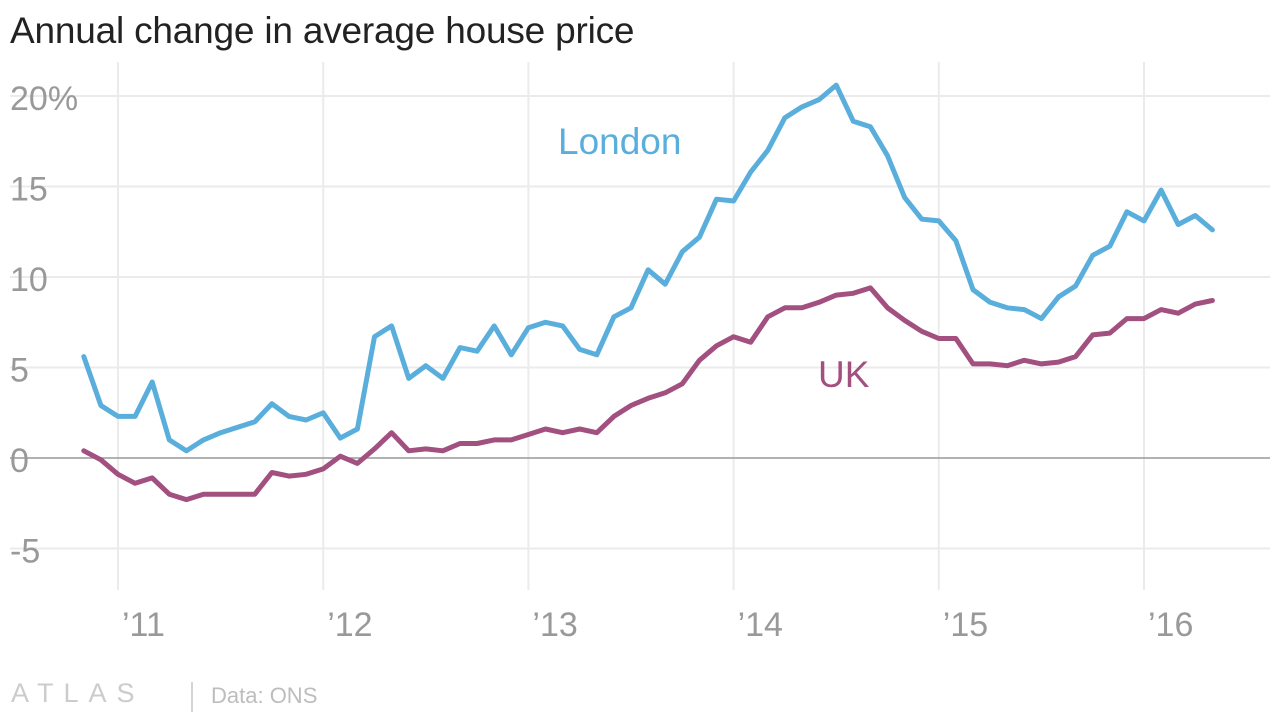  I want to click on y-tick-label: -5, so click(25, 552).